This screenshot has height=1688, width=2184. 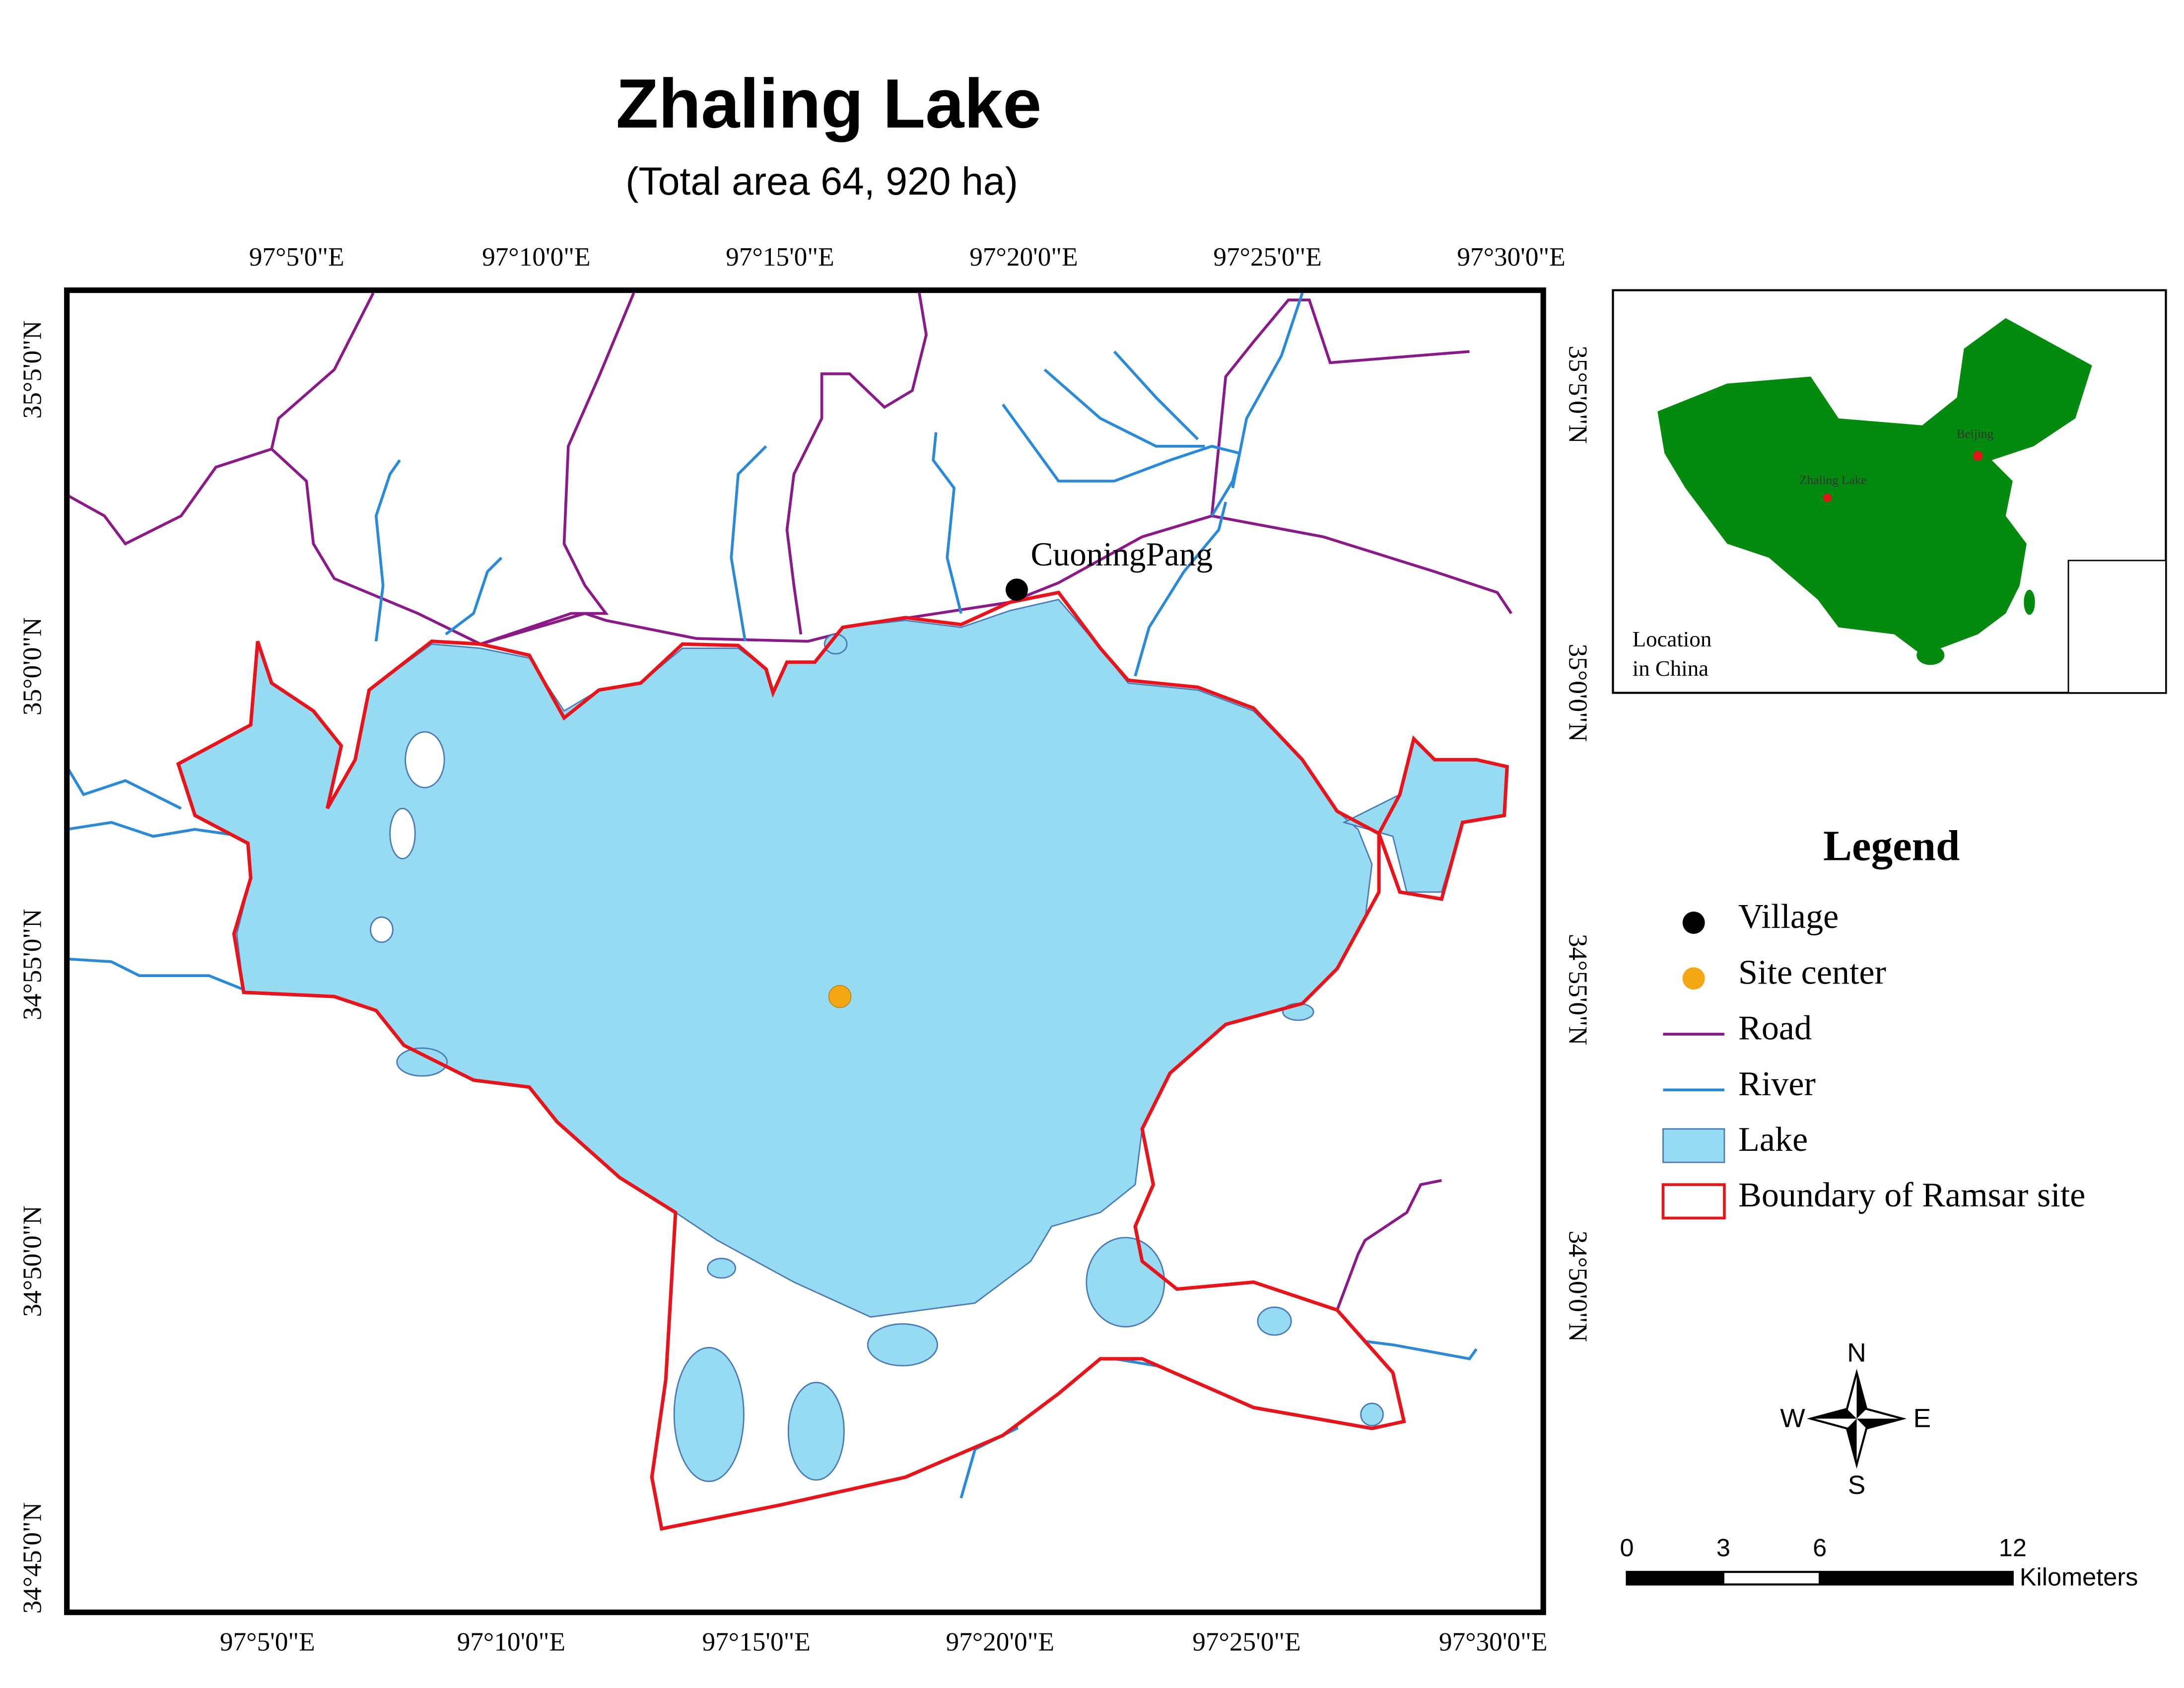 What do you see at coordinates (1812, 972) in the screenshot?
I see `legend-label: Site center` at bounding box center [1812, 972].